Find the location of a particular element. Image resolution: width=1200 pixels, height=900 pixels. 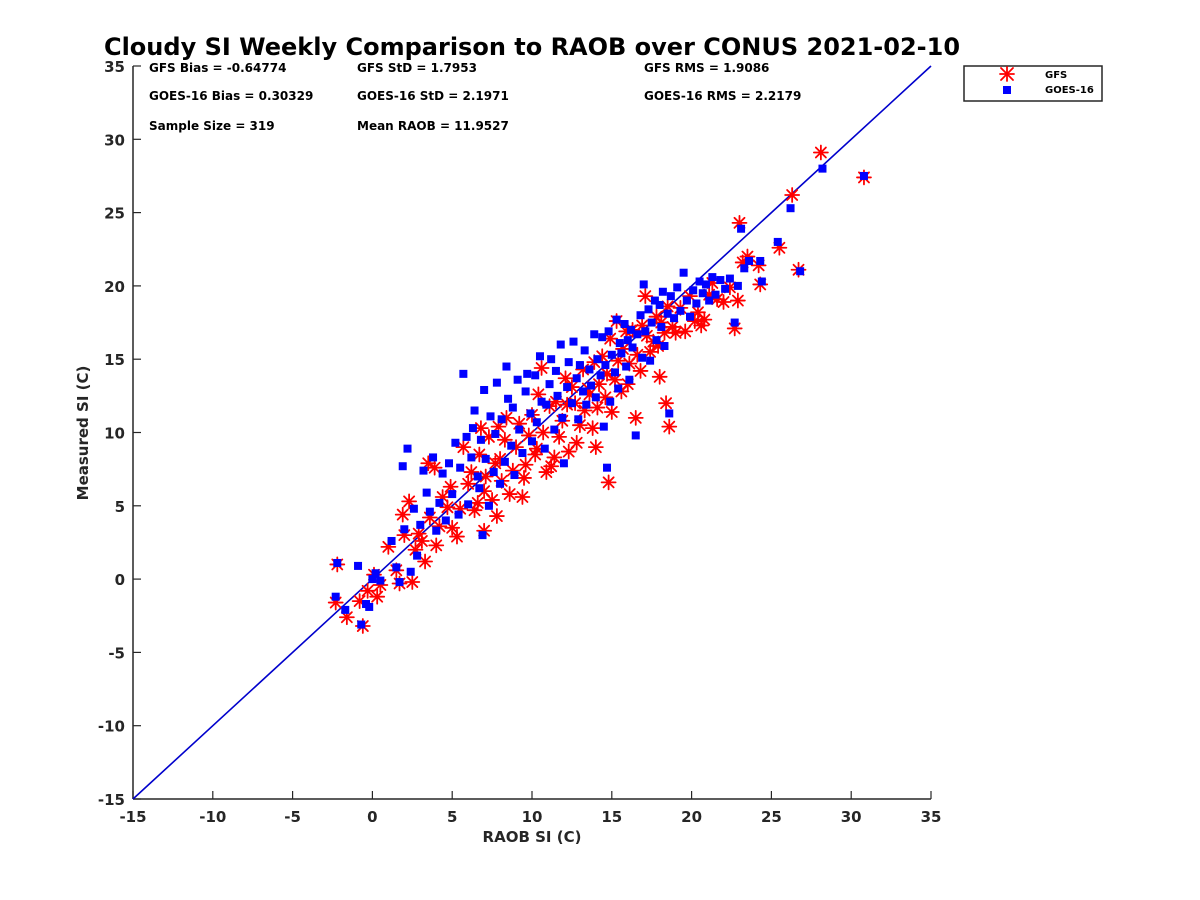

y-tick-label: -10 is located at coordinates (111, 727).